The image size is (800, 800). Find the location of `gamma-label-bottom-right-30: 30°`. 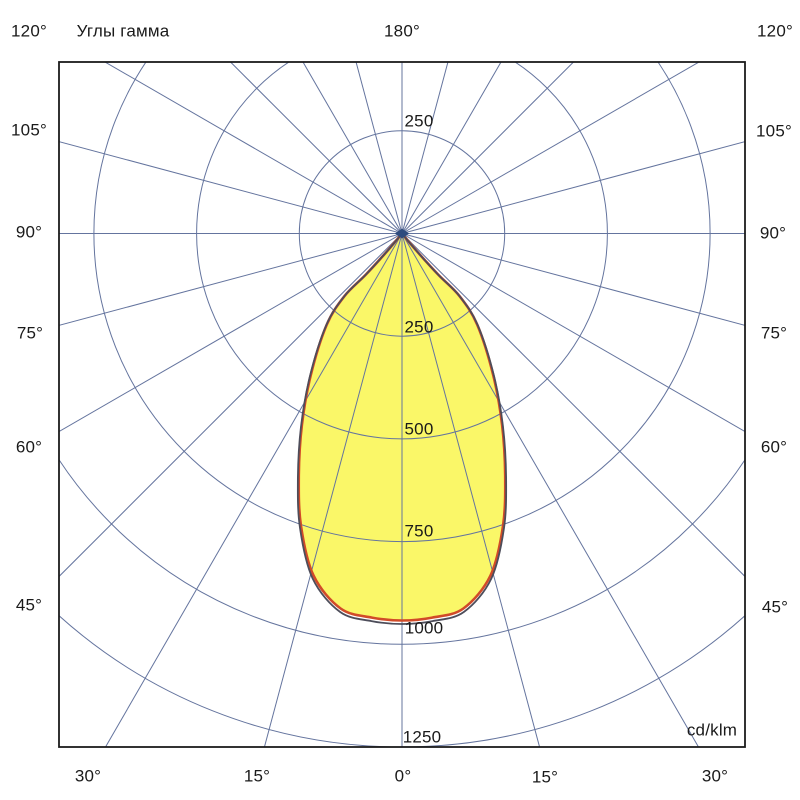

gamma-label-bottom-right-30: 30° is located at coordinates (715, 776).